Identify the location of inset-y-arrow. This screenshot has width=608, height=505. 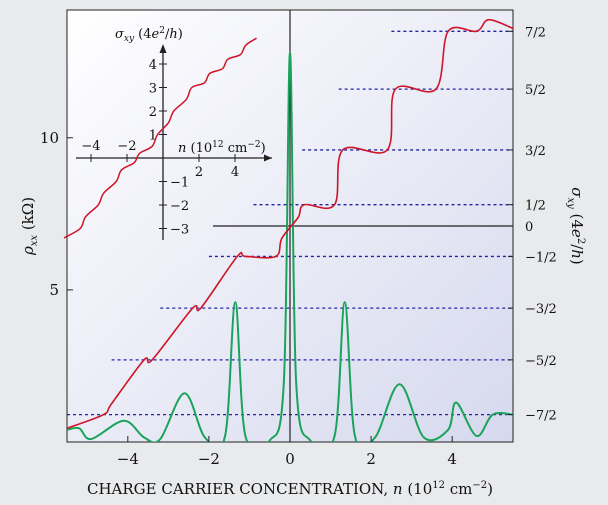
(163, 48).